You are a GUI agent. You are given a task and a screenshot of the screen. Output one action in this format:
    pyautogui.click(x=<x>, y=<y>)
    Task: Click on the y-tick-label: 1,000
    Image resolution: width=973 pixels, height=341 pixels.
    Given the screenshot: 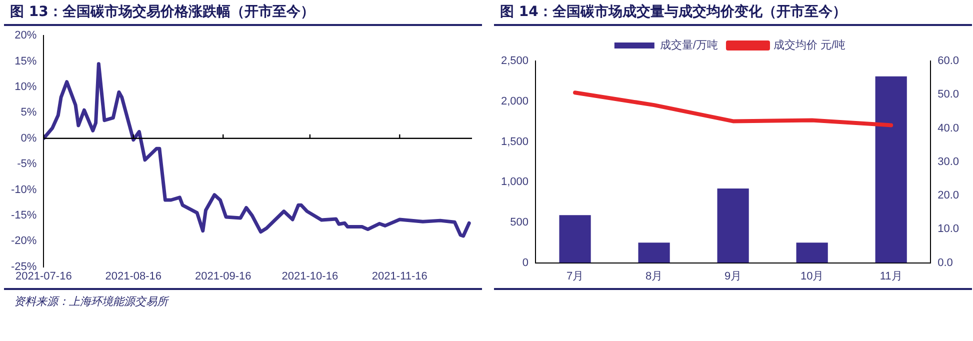 What is the action you would take?
    pyautogui.click(x=514, y=182)
    